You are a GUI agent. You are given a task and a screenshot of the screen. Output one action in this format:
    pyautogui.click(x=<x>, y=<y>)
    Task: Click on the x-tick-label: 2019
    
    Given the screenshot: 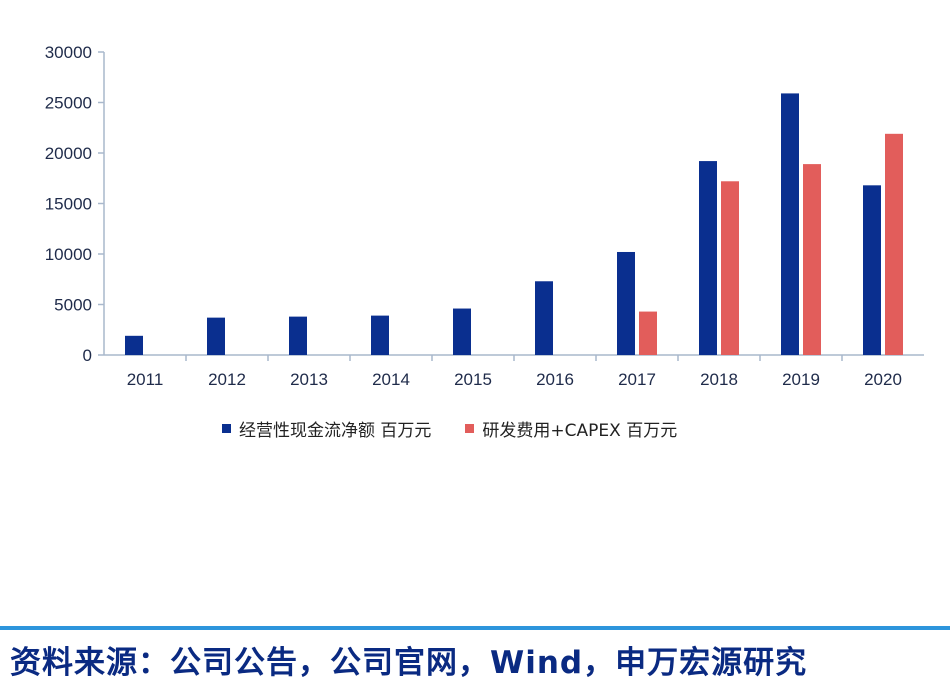 What is the action you would take?
    pyautogui.click(x=801, y=379)
    